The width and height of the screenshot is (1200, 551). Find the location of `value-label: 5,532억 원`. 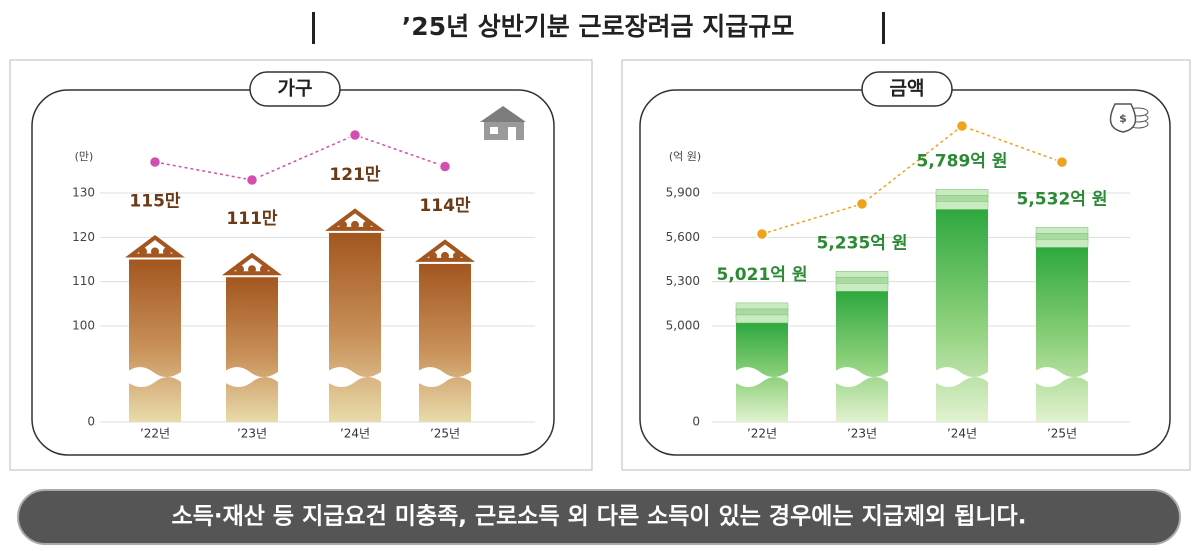

value-label: 5,532억 원 is located at coordinates (1062, 199).